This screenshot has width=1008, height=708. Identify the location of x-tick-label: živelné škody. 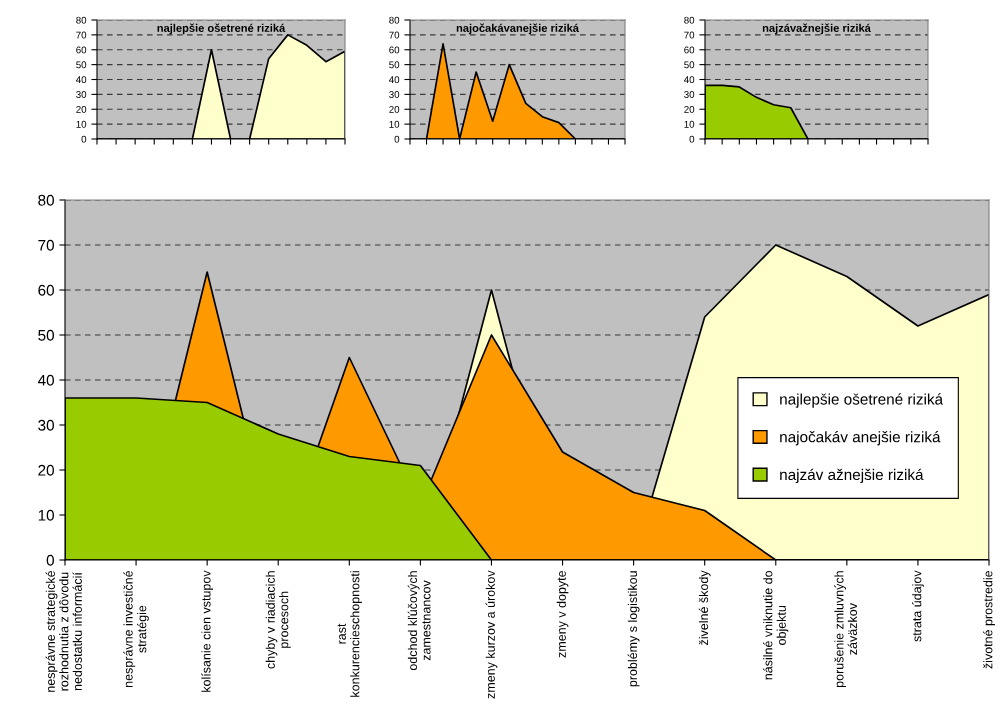
(704, 607).